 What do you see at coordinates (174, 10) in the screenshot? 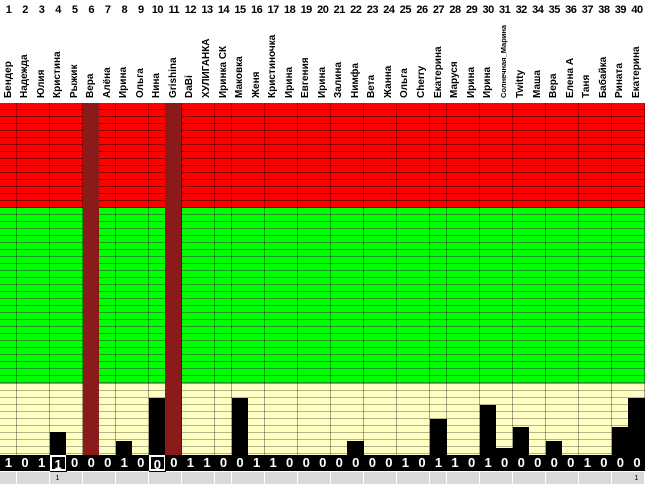
I see `participant-number: 11` at bounding box center [174, 10].